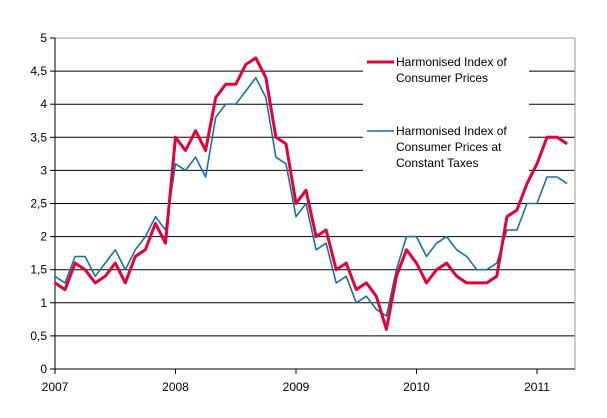  What do you see at coordinates (296, 387) in the screenshot?
I see `x-tick-label: 2009` at bounding box center [296, 387].